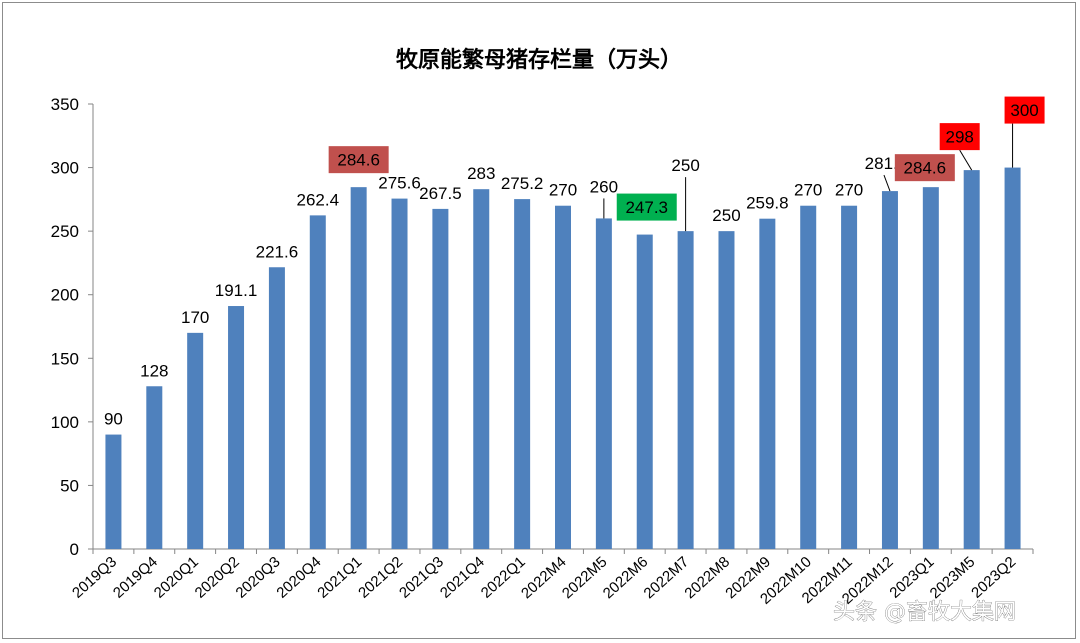 The height and width of the screenshot is (643, 1080). What do you see at coordinates (72, 327) in the screenshot?
I see `y-axis: 0 50 100 150 200 250 300 350` at bounding box center [72, 327].